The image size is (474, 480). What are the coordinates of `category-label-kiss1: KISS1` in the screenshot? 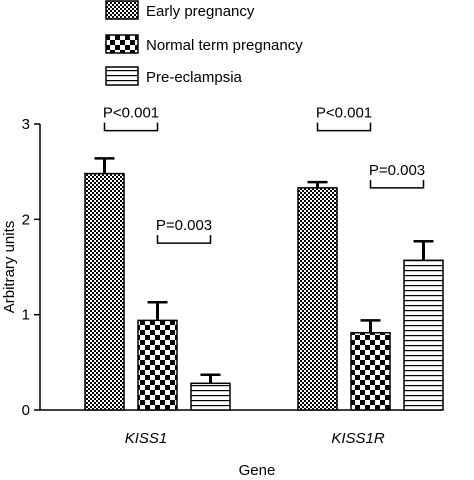 It's located at (146, 438).